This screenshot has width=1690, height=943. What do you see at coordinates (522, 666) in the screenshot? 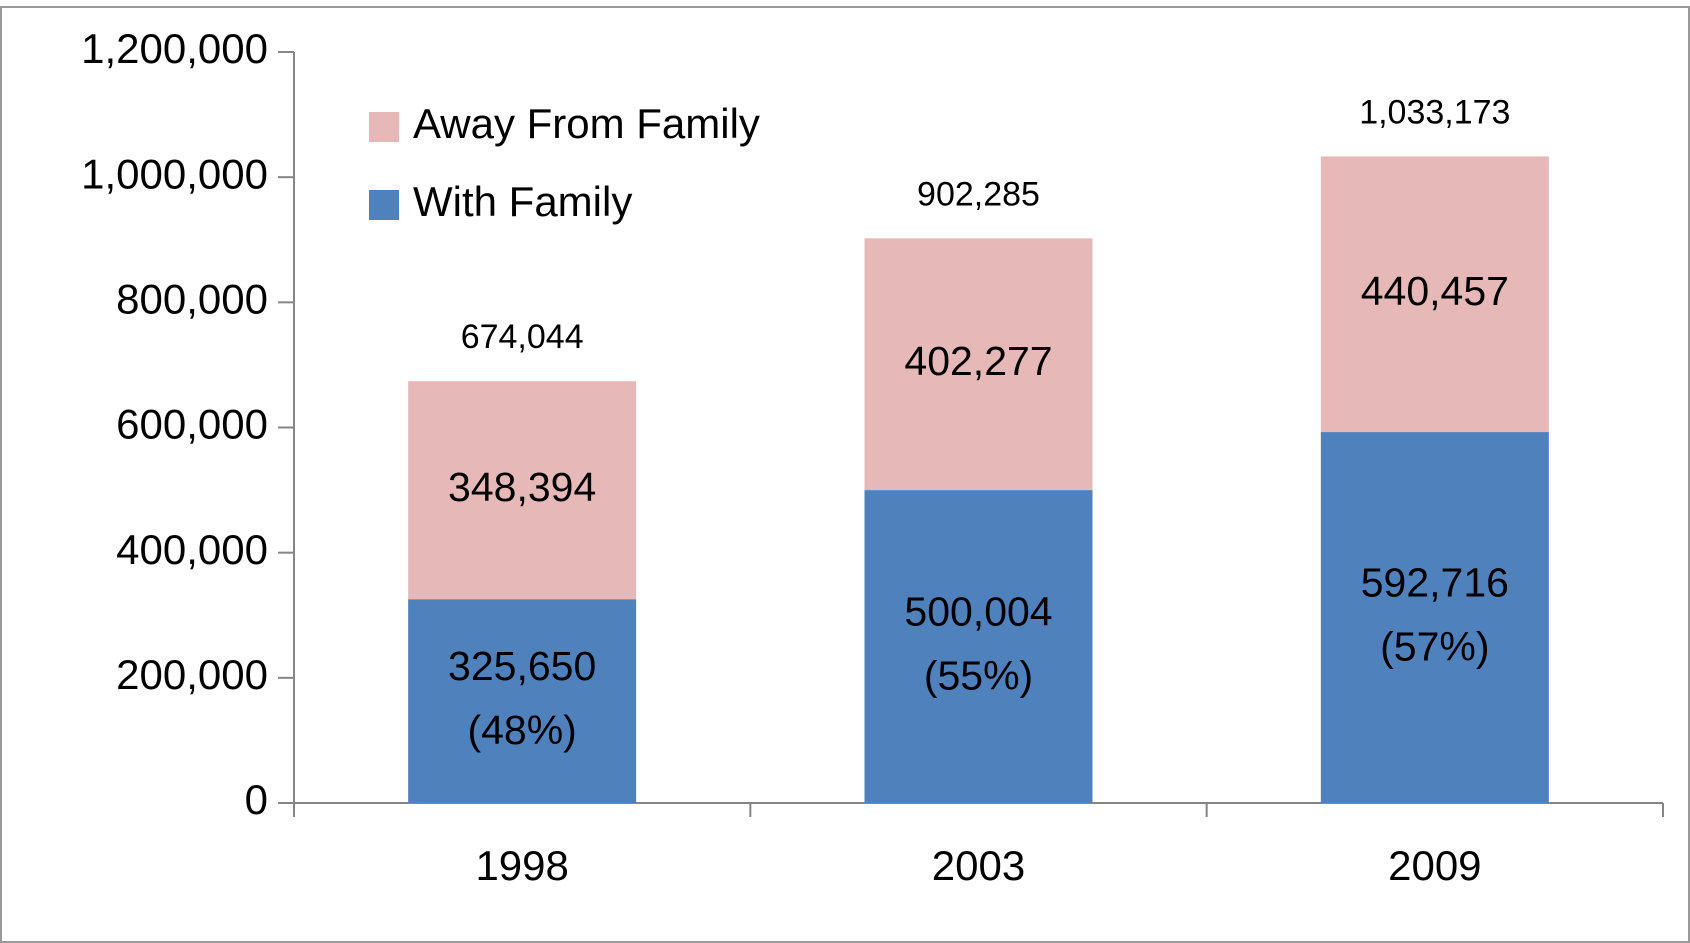
I see `value-label: 325,650` at bounding box center [522, 666].